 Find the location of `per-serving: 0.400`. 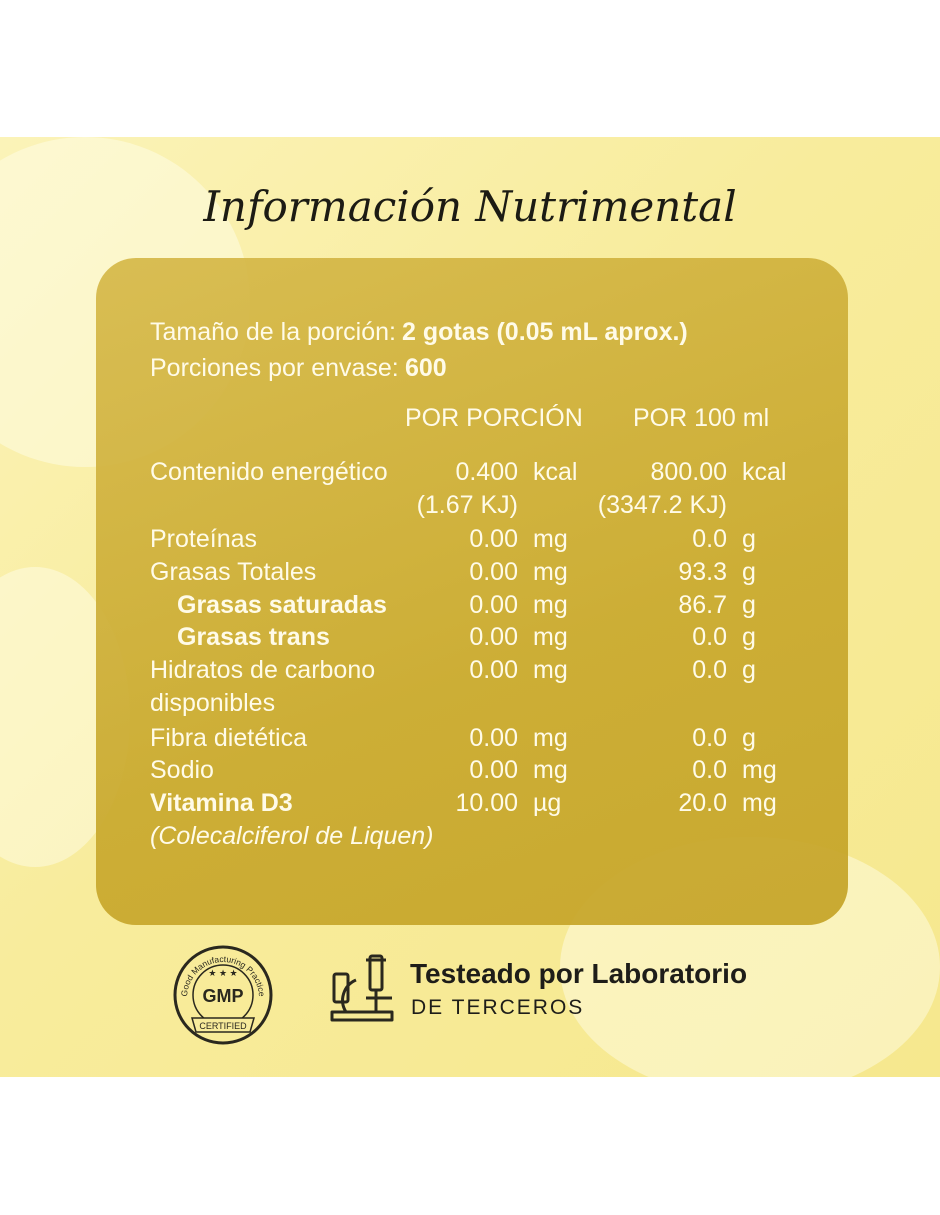

per-serving: 0.400 is located at coordinates (486, 472).